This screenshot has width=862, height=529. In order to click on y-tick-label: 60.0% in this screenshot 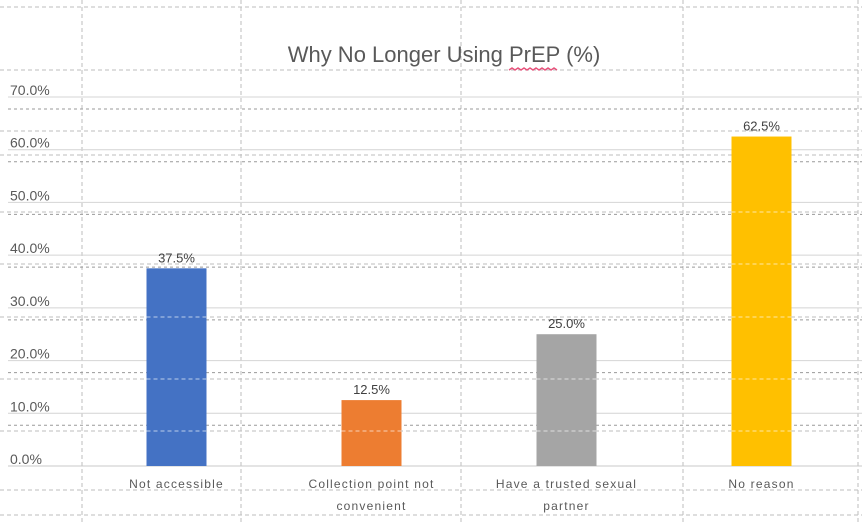, I will do `click(30, 143)`.